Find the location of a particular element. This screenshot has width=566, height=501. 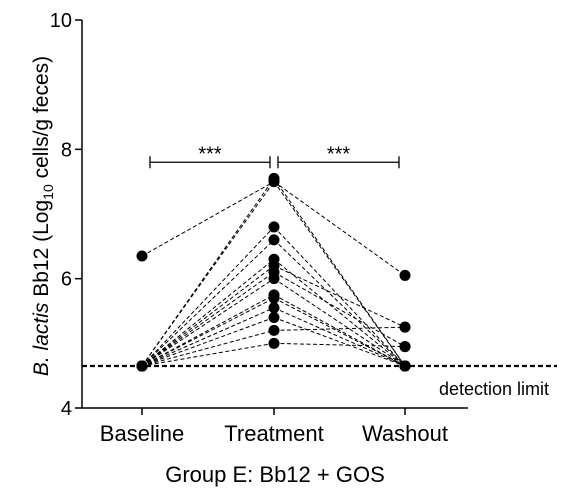

sig-label-2: *** is located at coordinates (339, 154).